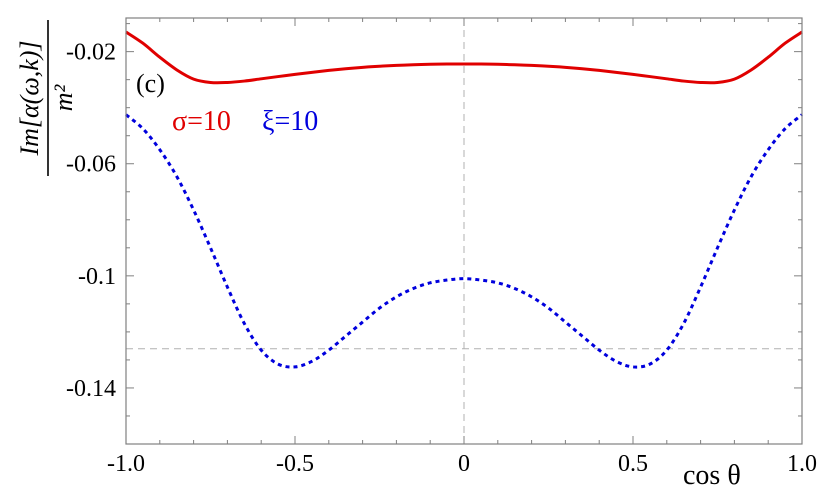 This screenshot has height=490, width=830. I want to click on y-tick-label: -0.1, so click(97, 277).